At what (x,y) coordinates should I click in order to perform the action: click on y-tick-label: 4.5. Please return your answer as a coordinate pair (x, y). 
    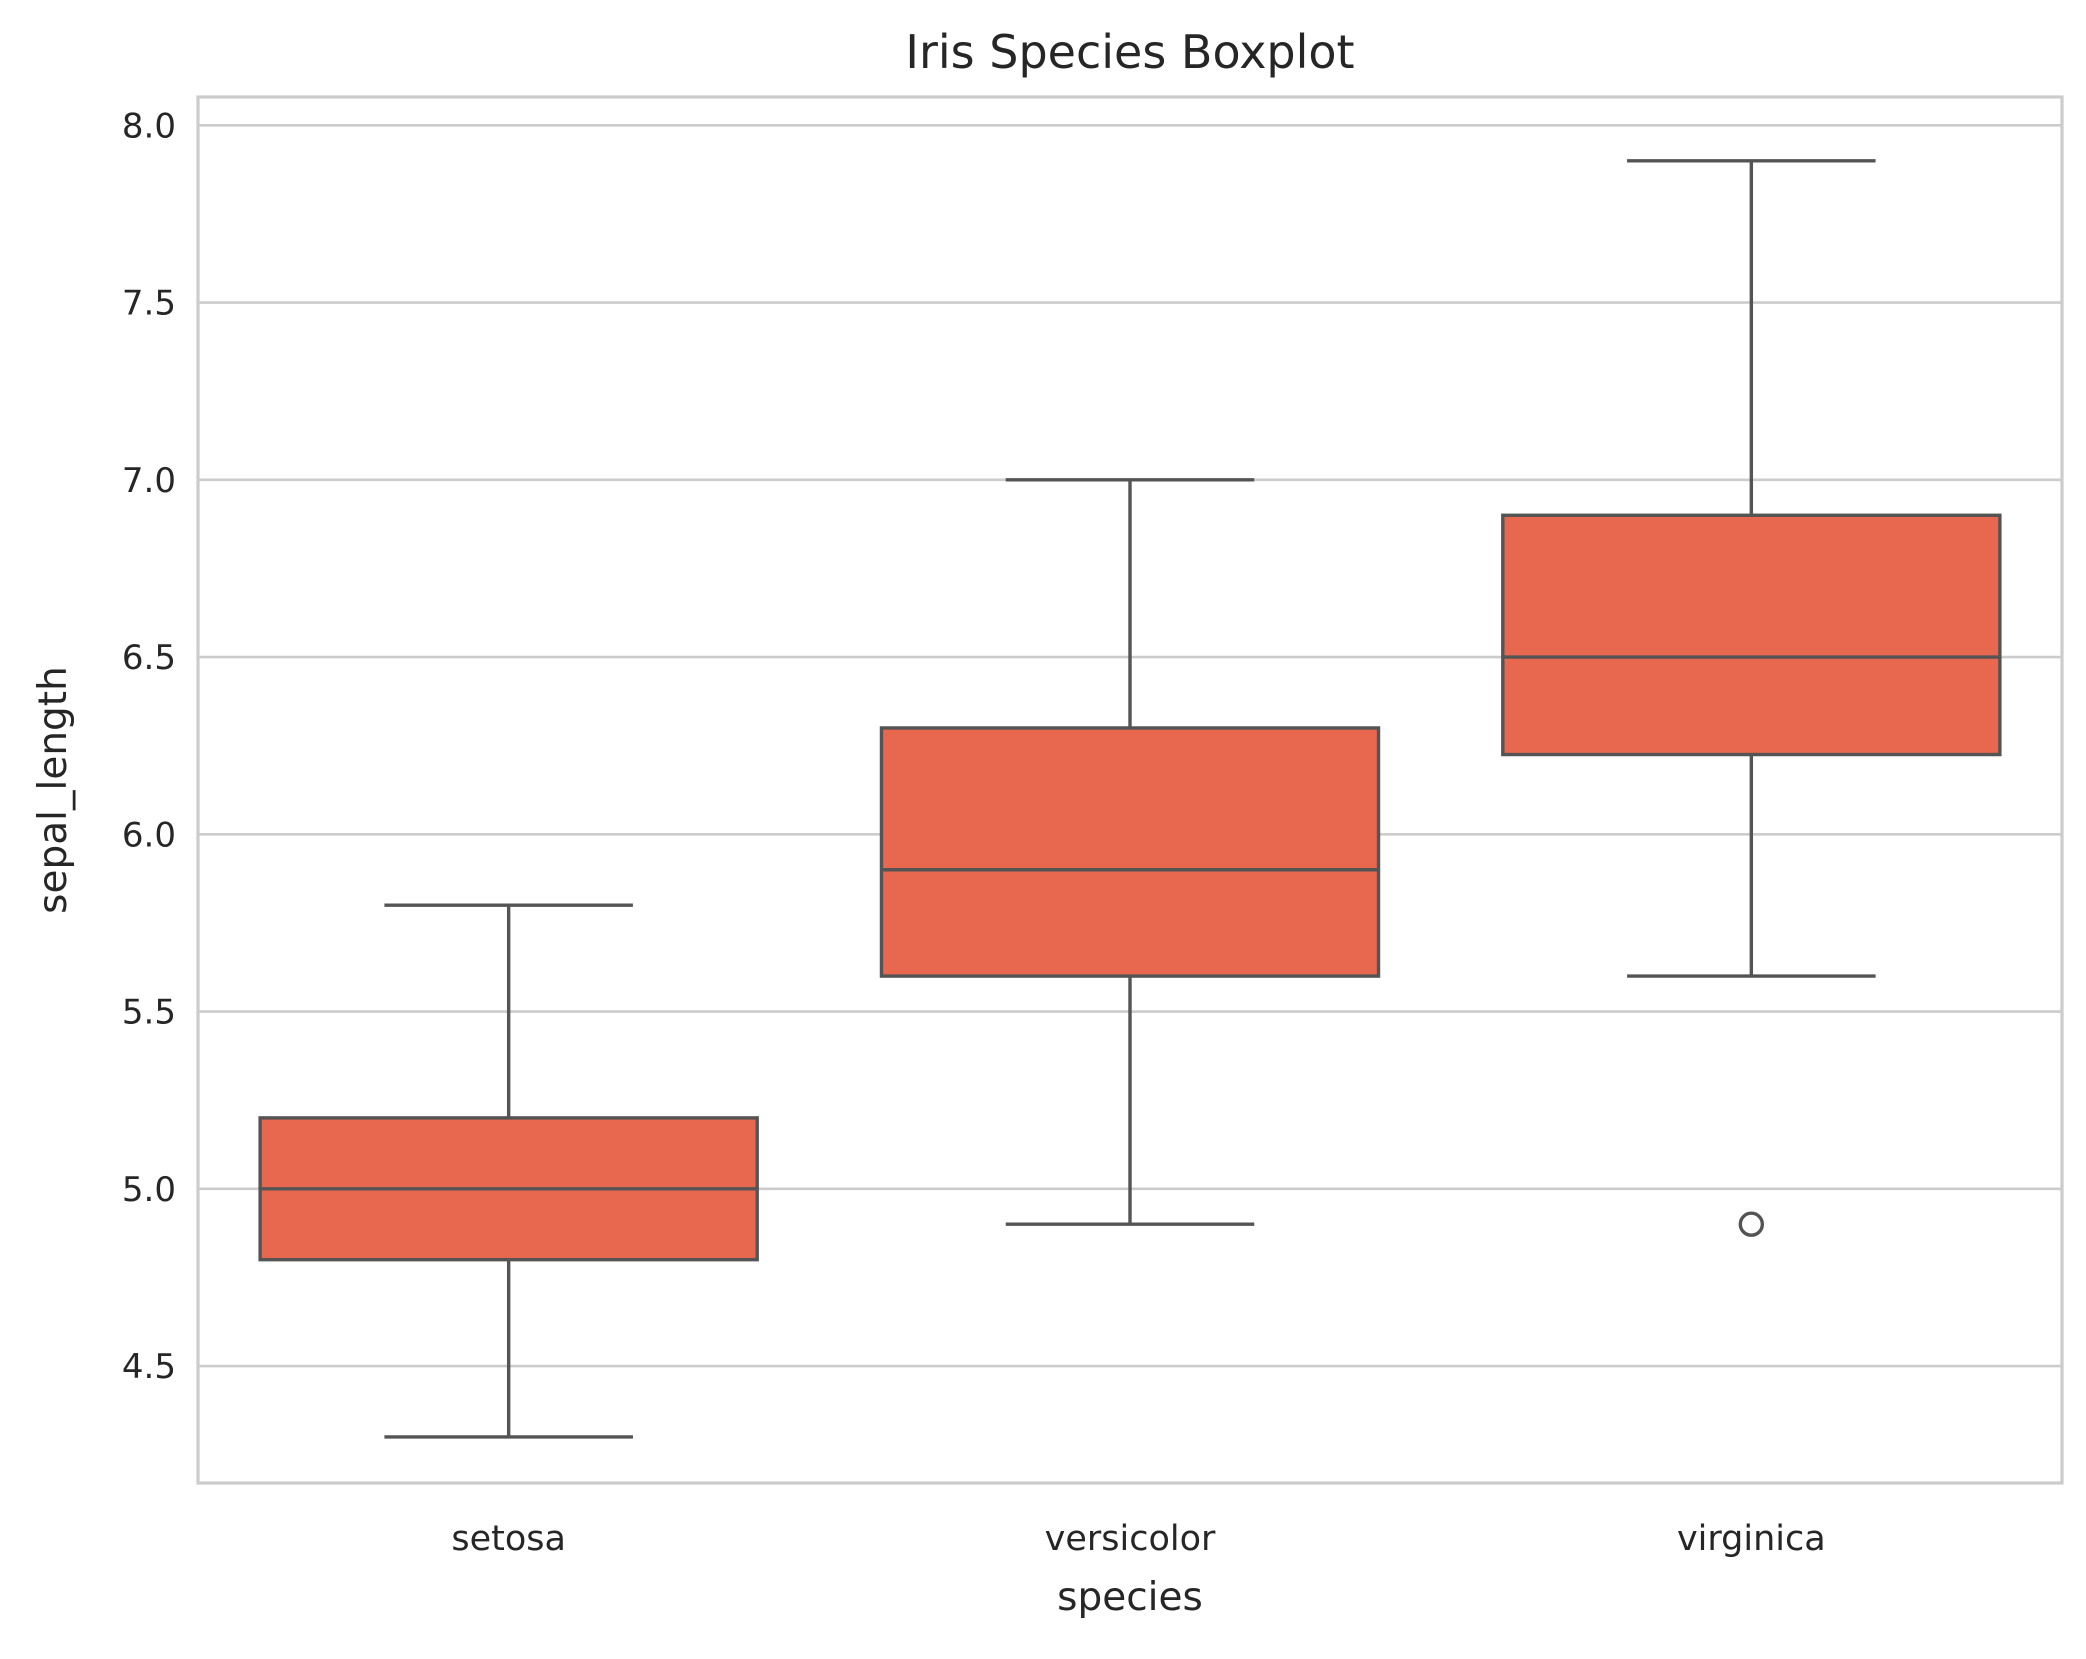
    Looking at the image, I should click on (149, 1367).